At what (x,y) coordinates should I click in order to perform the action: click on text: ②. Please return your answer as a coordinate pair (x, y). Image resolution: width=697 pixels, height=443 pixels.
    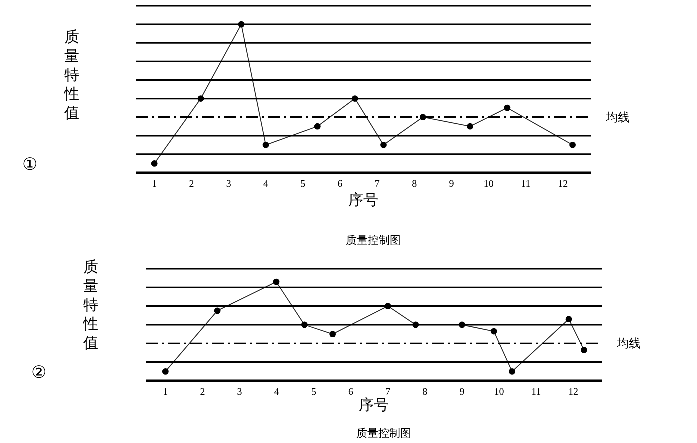
    Looking at the image, I should click on (39, 372).